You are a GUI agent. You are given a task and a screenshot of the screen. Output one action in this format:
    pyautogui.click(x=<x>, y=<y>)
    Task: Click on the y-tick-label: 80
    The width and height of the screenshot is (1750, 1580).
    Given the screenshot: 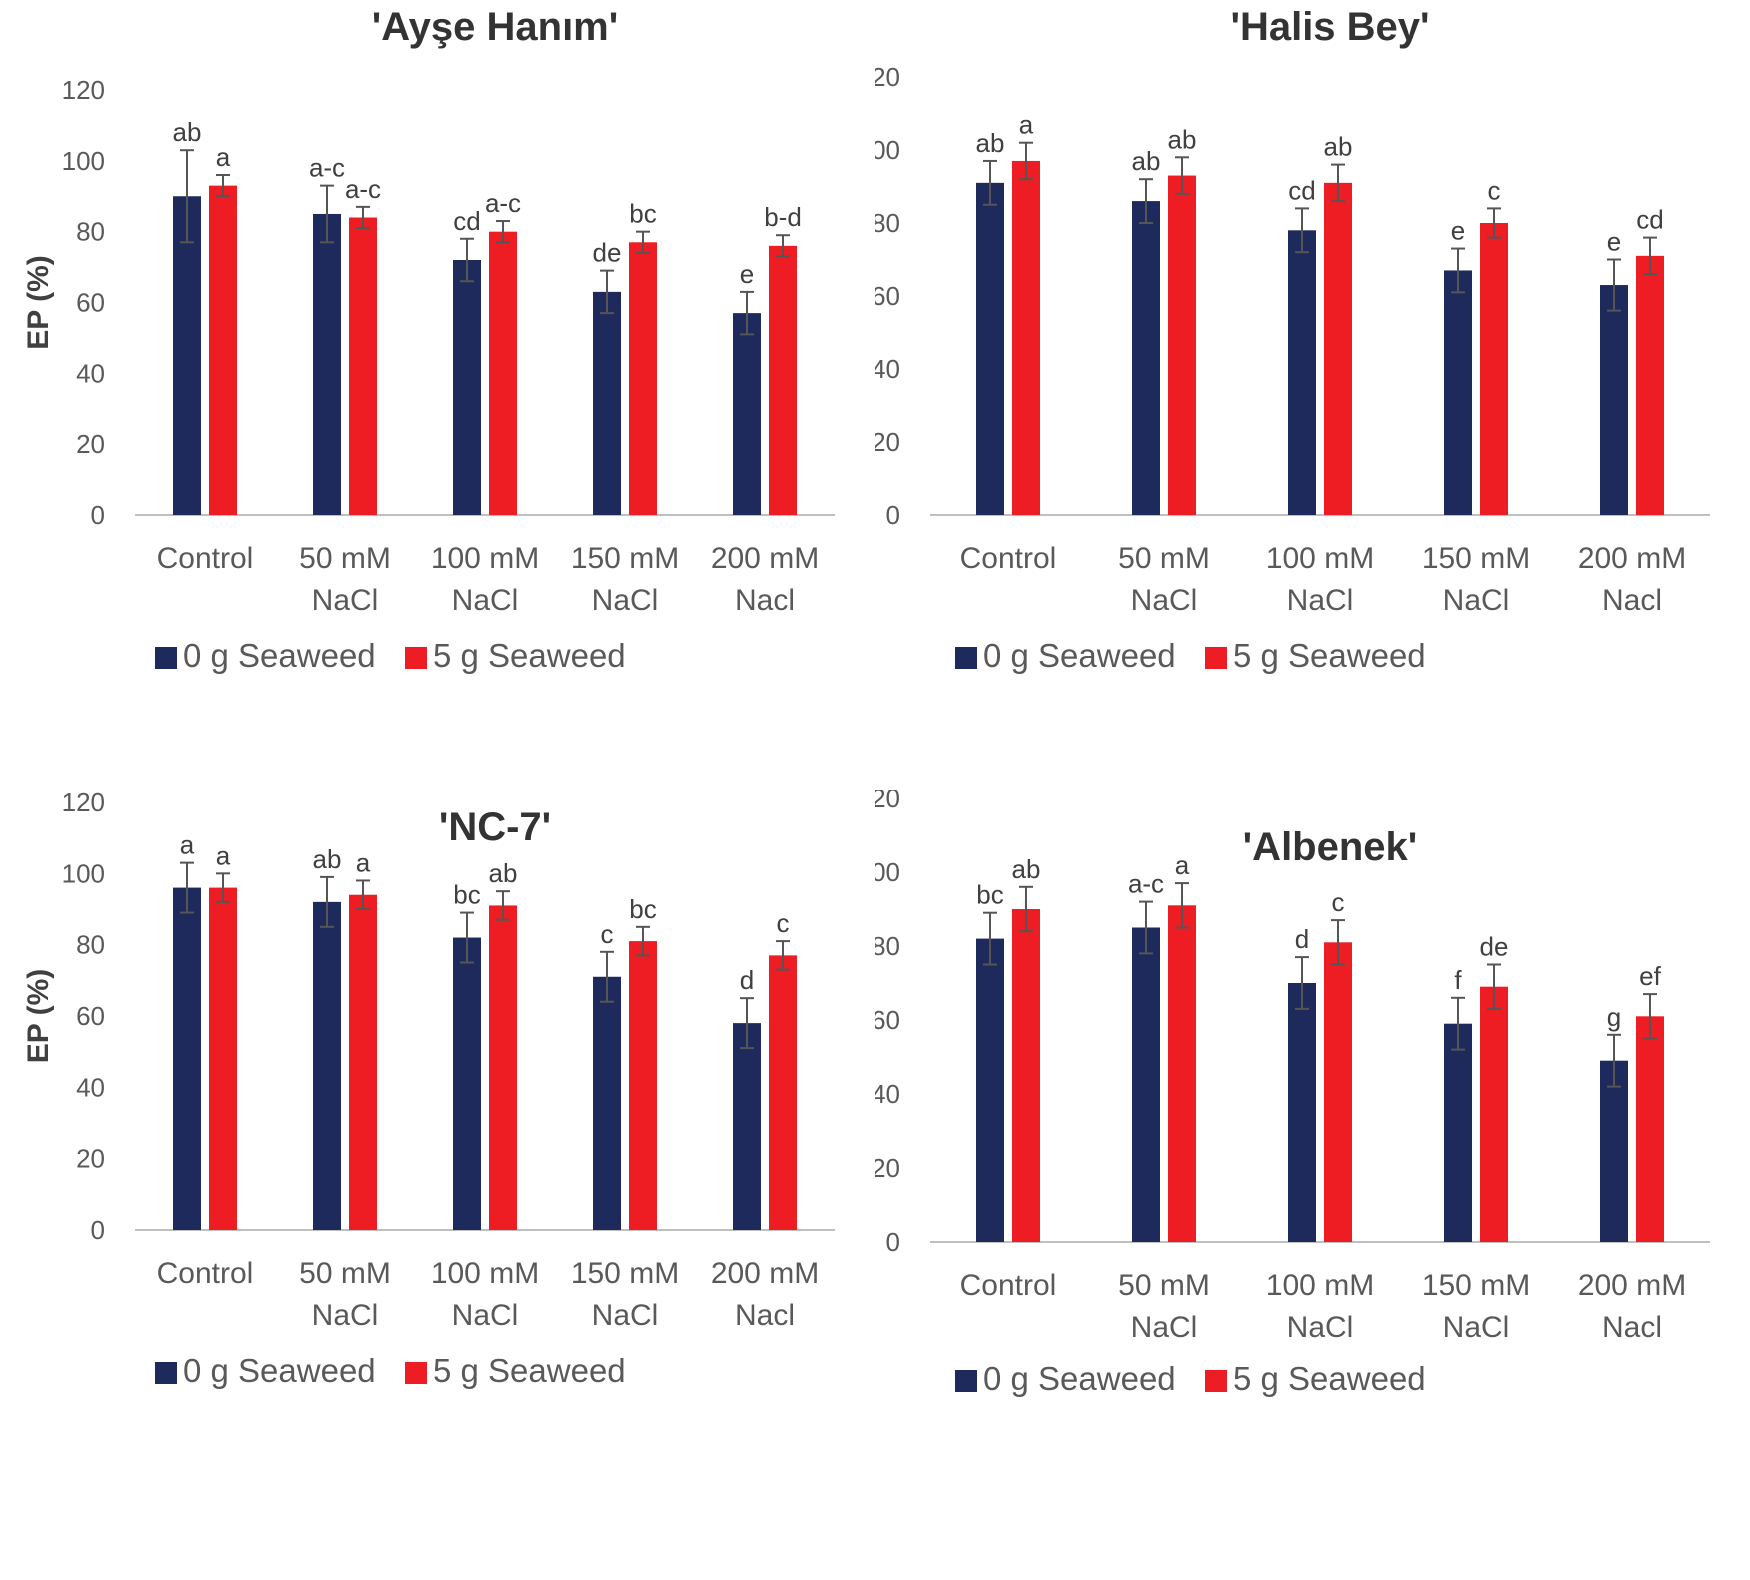 What is the action you would take?
    pyautogui.click(x=887, y=946)
    